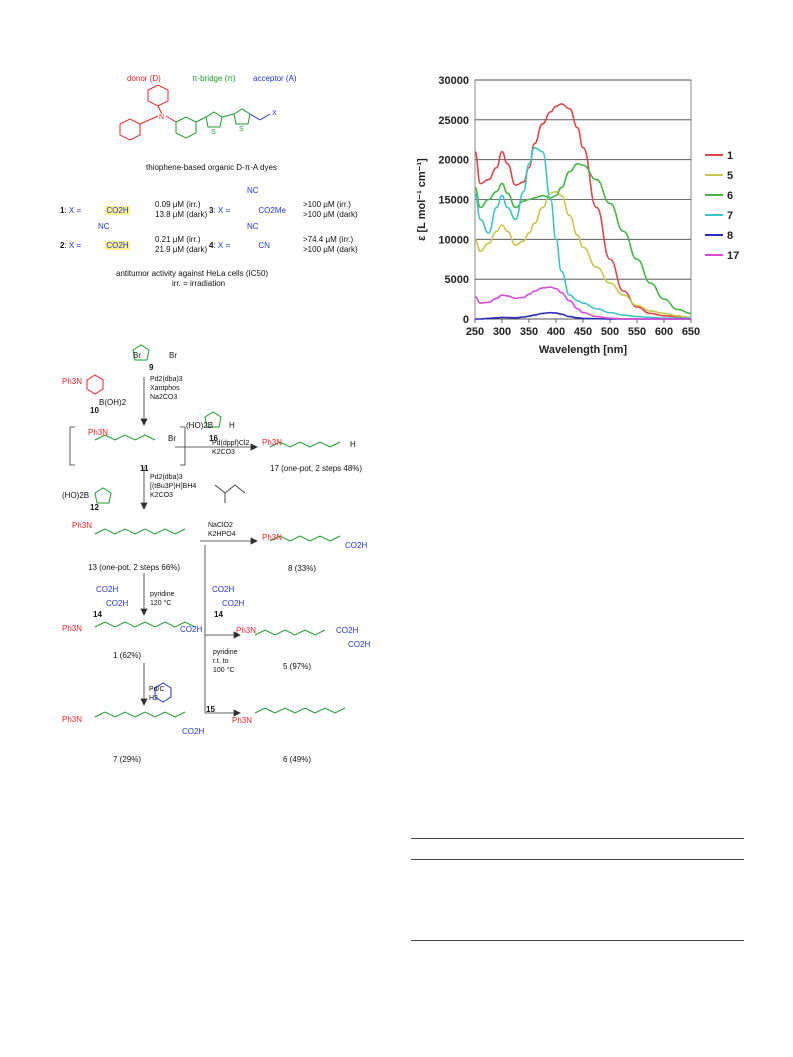  I want to click on reagents-step2: Pd(dppf)Cl2 K2CO3, so click(231, 448).